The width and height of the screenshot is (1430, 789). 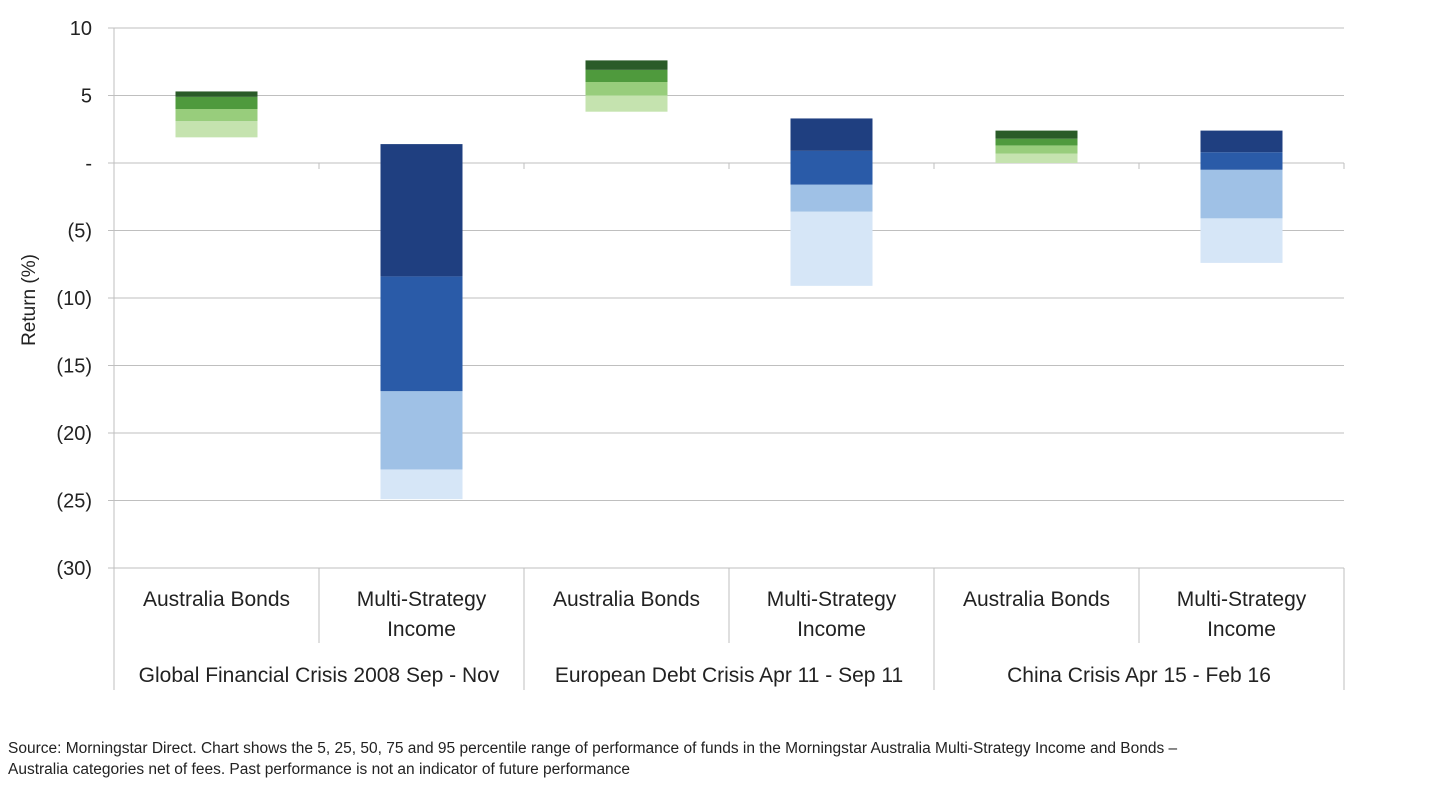 I want to click on y-tick-label: (5), so click(x=80, y=232).